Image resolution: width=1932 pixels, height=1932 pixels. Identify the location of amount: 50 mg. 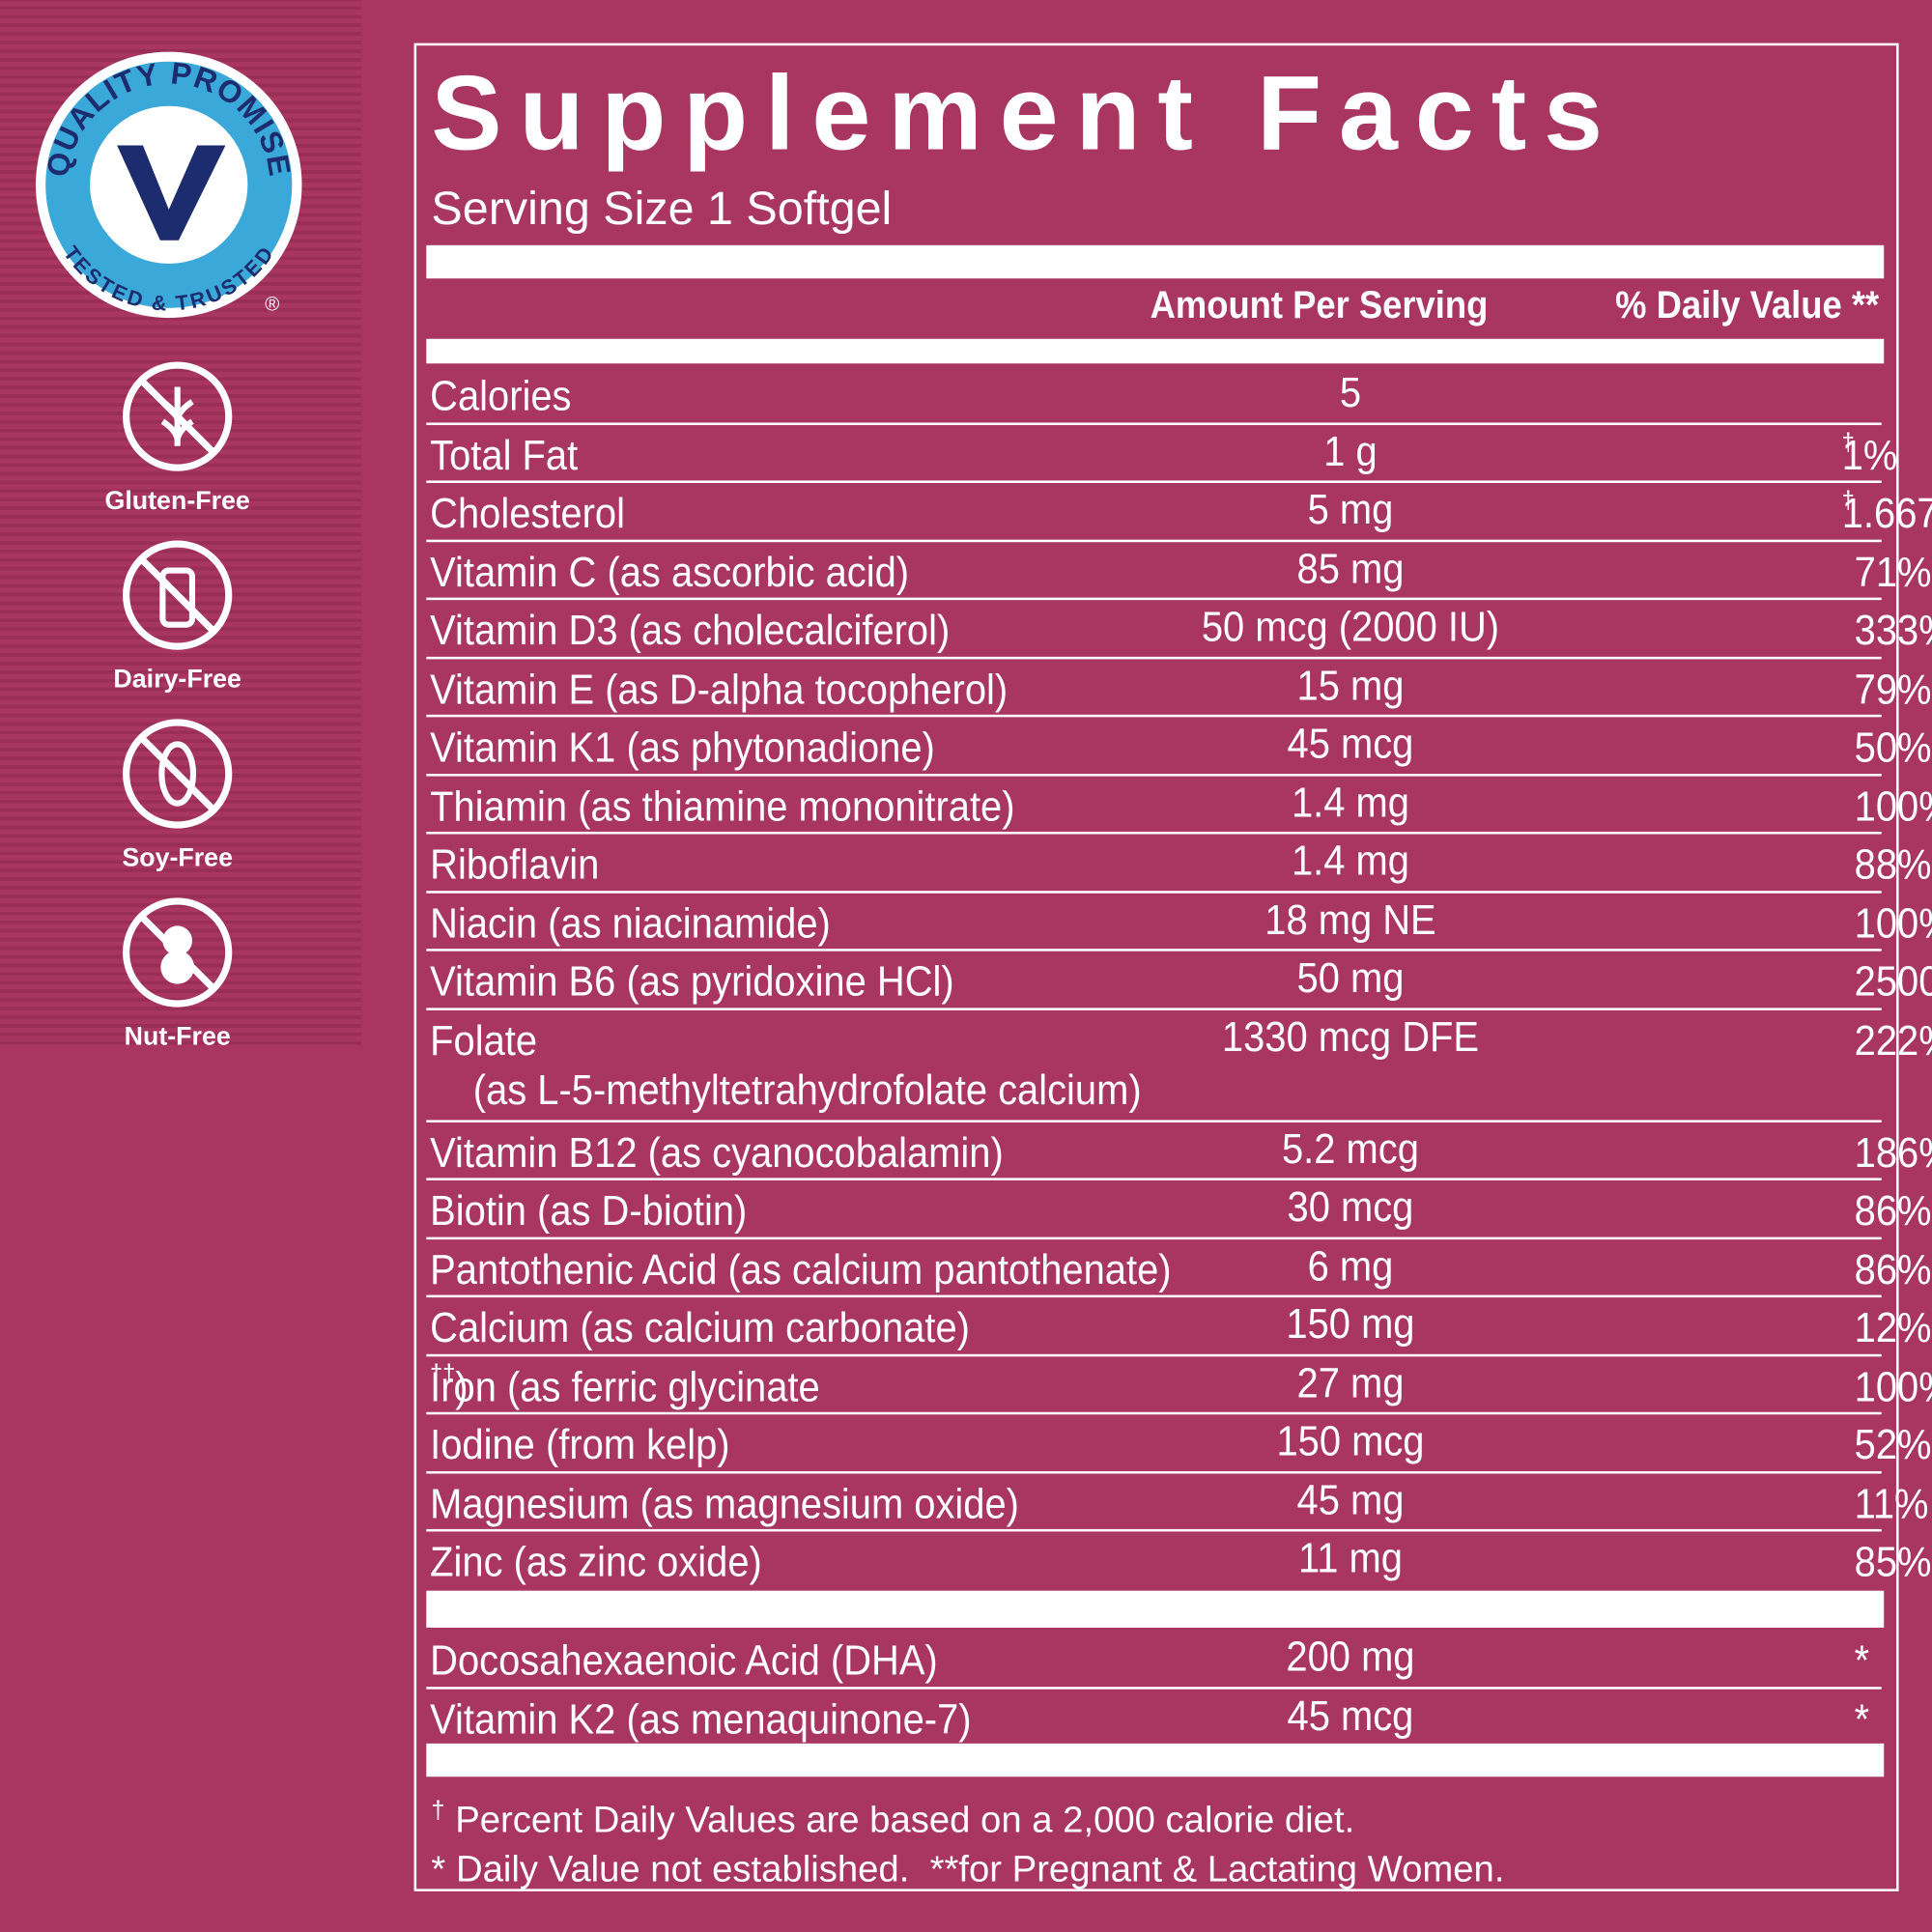
(1350, 978).